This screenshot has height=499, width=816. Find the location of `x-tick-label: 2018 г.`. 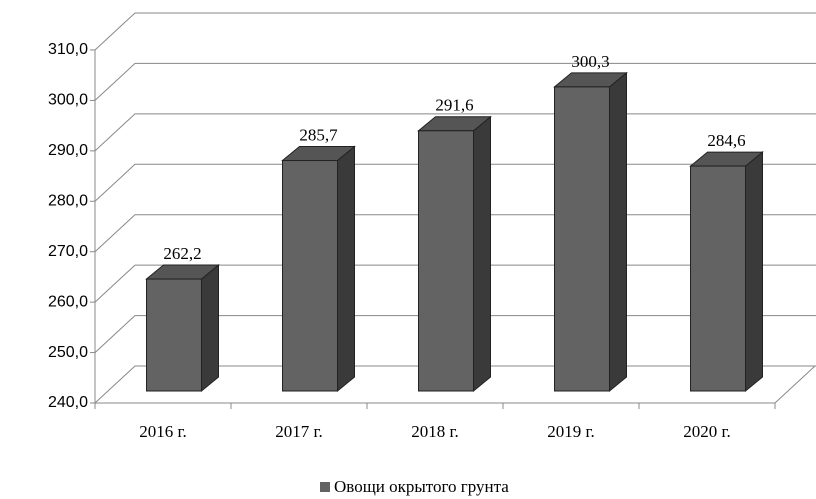

x-tick-label: 2018 г. is located at coordinates (435, 431).